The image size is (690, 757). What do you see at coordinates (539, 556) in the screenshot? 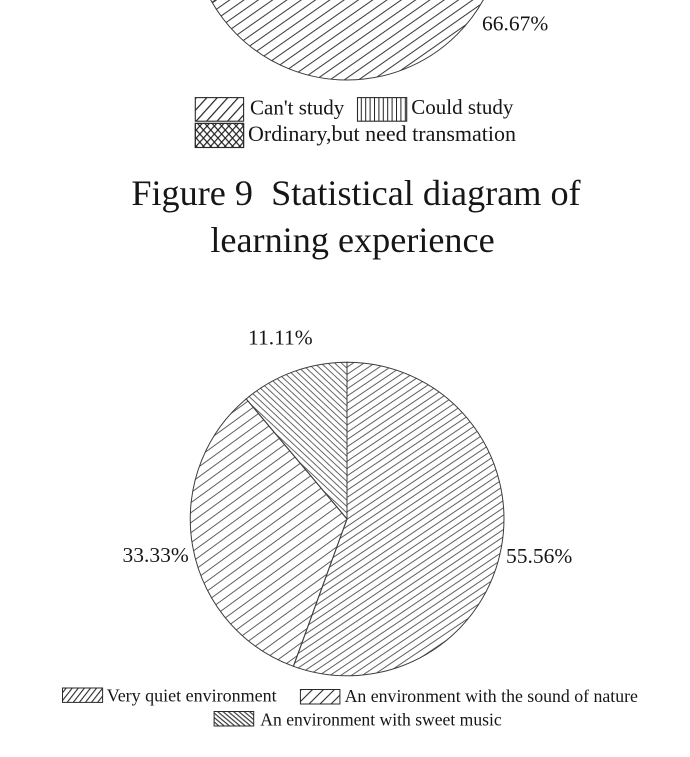
I see `svg-text: 55.56%` at bounding box center [539, 556].